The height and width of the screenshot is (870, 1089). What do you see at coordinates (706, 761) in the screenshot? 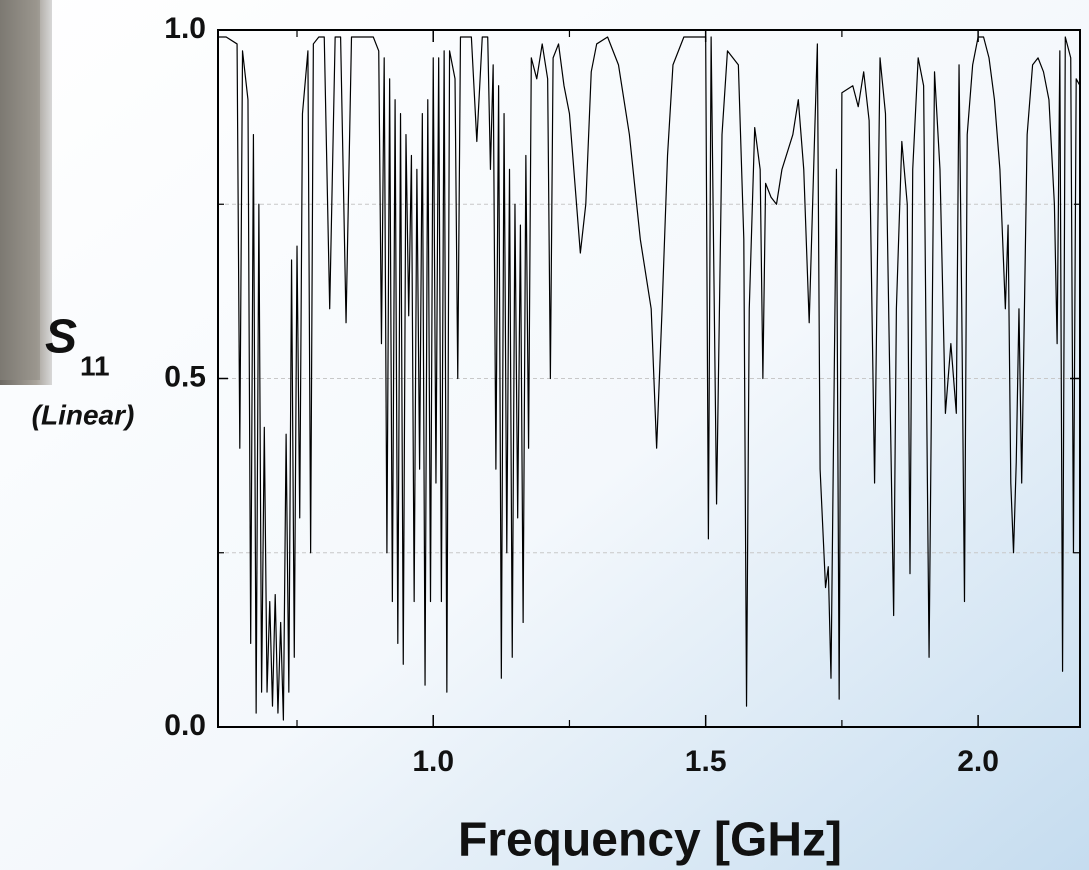
I see `x-tick-label: 1.5` at bounding box center [706, 761].